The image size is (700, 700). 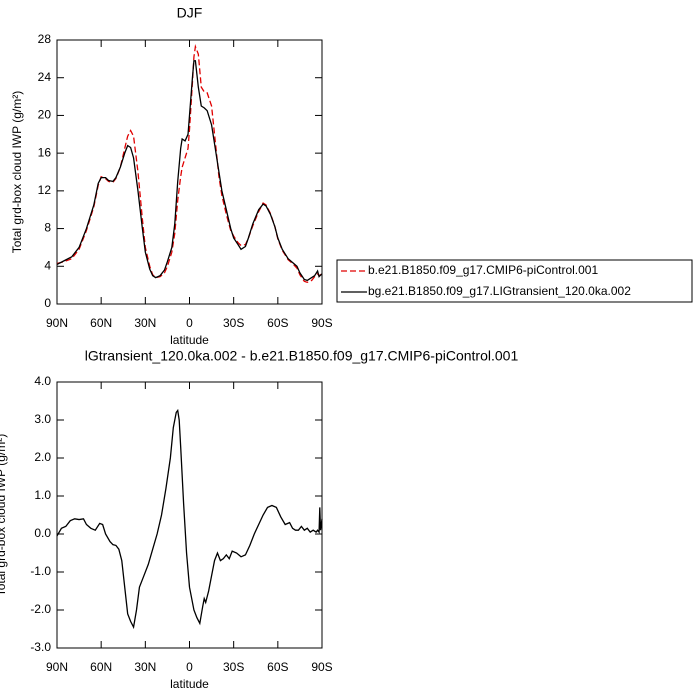 I want to click on y-tick-label: 4, so click(x=47, y=265).